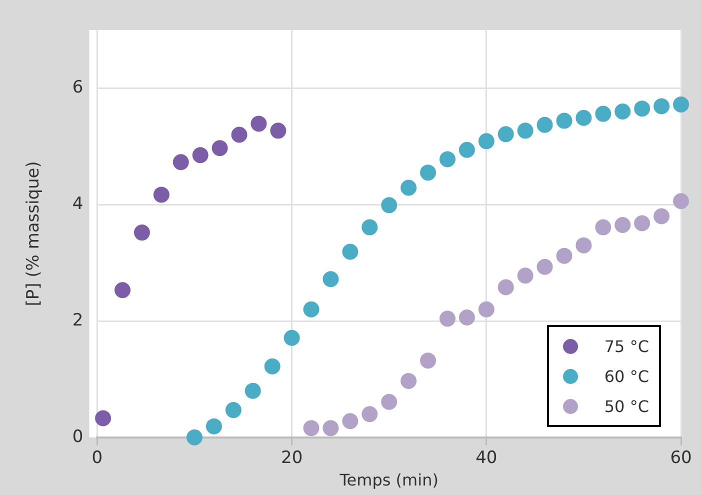 This screenshot has width=701, height=495. Describe the element at coordinates (34, 233) in the screenshot. I see `y-axis-title: [P] (% massique)` at that location.